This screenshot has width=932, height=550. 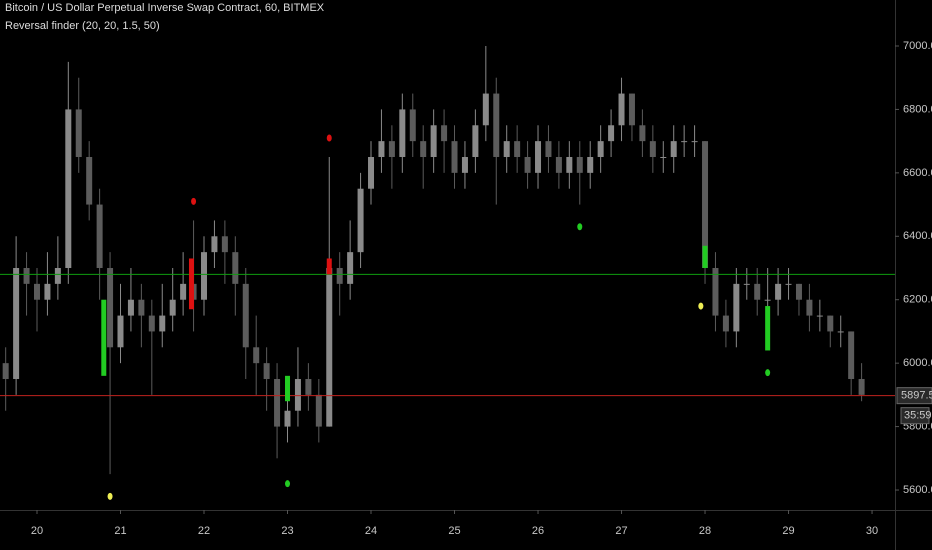 What do you see at coordinates (120, 531) in the screenshot?
I see `x-tick-label: 21` at bounding box center [120, 531].